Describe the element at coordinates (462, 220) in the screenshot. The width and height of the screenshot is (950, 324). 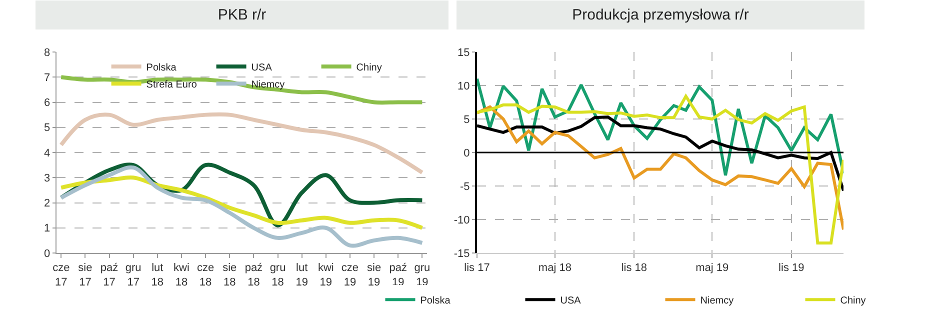
I see `y-tick-label: -10` at that location.